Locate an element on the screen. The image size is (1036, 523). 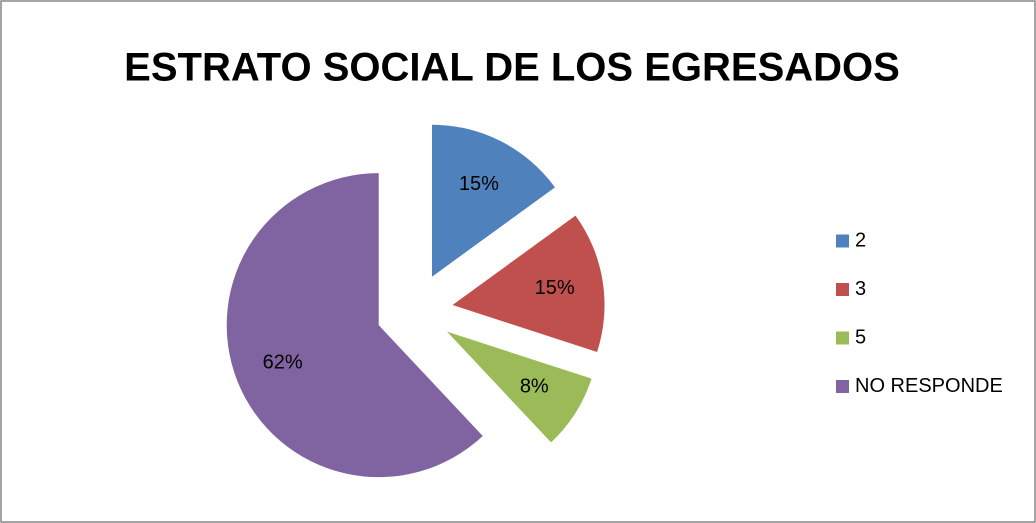
legend-label: NO RESPONDE is located at coordinates (929, 386).